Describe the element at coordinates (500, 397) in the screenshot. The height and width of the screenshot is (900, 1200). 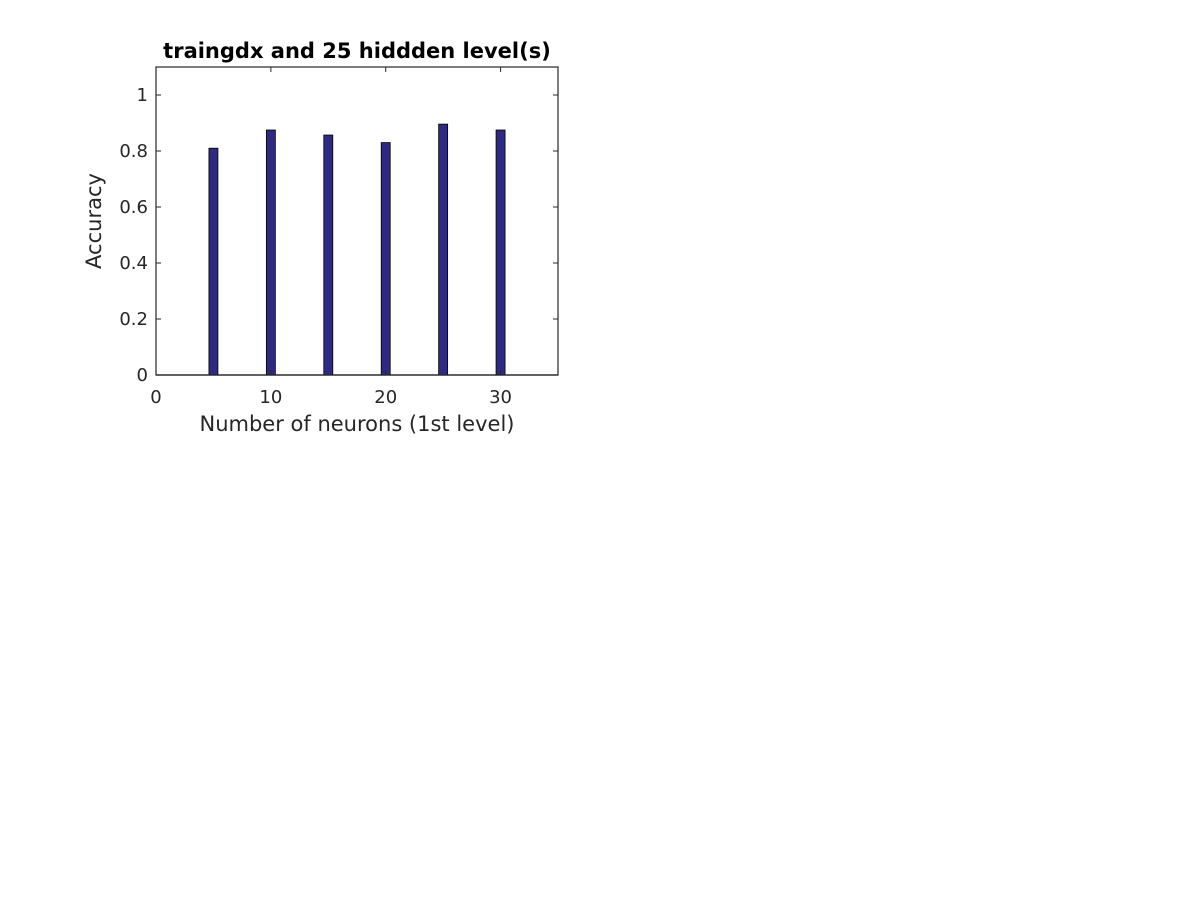
I see `x-tick-label: 30` at that location.